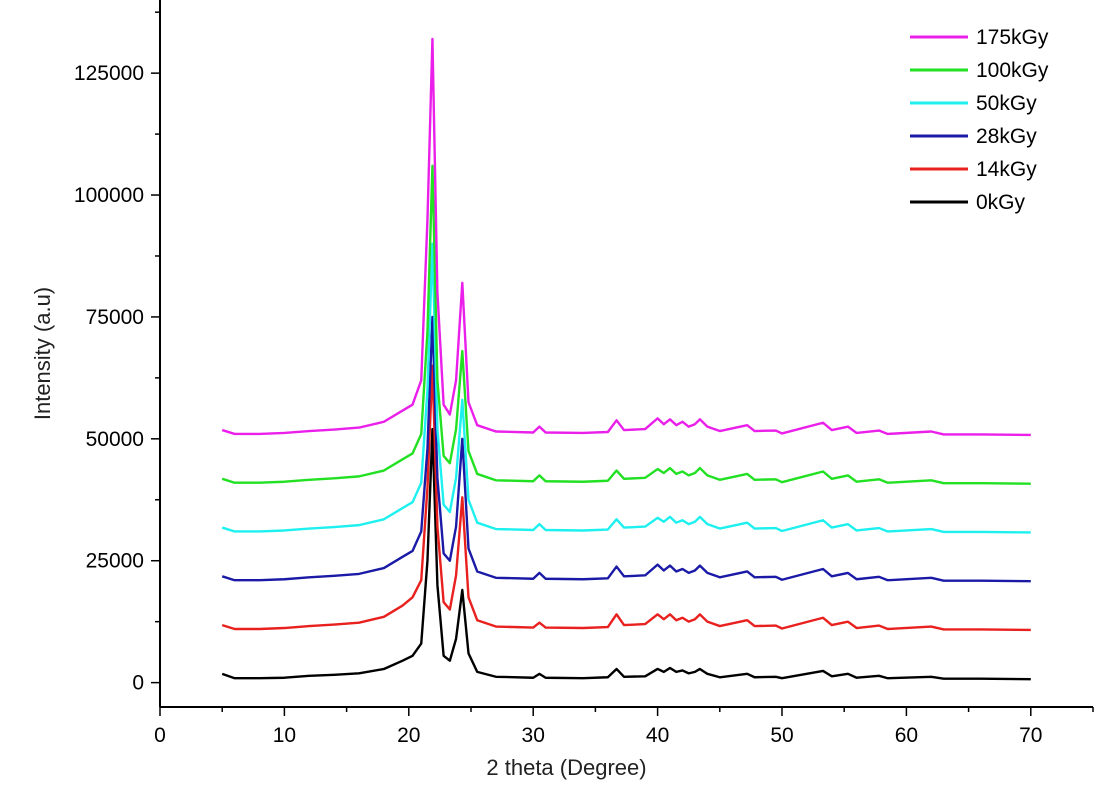 Image resolution: width=1113 pixels, height=789 pixels. Describe the element at coordinates (1001, 202) in the screenshot. I see `legend-label: 0kGy` at that location.